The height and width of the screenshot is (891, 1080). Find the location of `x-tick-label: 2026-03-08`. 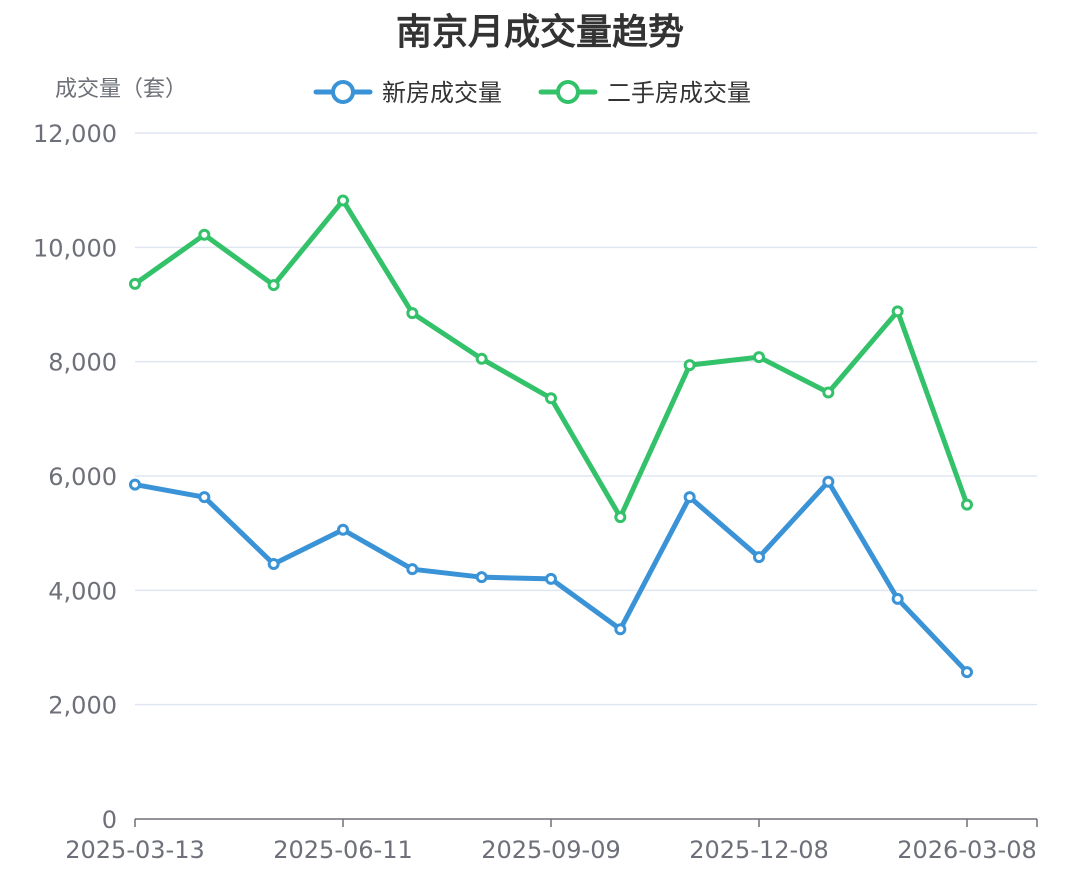

x-tick-label: 2026-03-08 is located at coordinates (966, 850).